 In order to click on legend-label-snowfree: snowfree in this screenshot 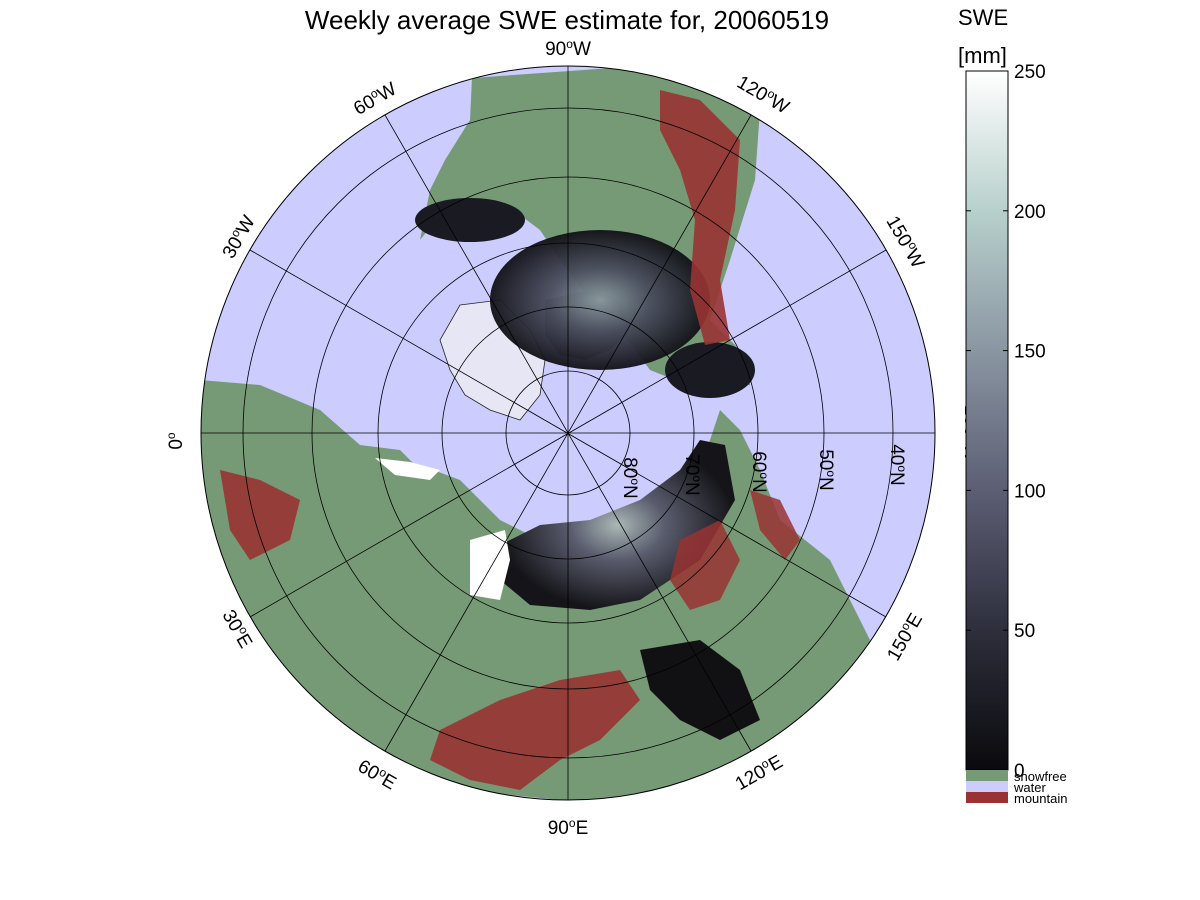, I will do `click(1040, 776)`.